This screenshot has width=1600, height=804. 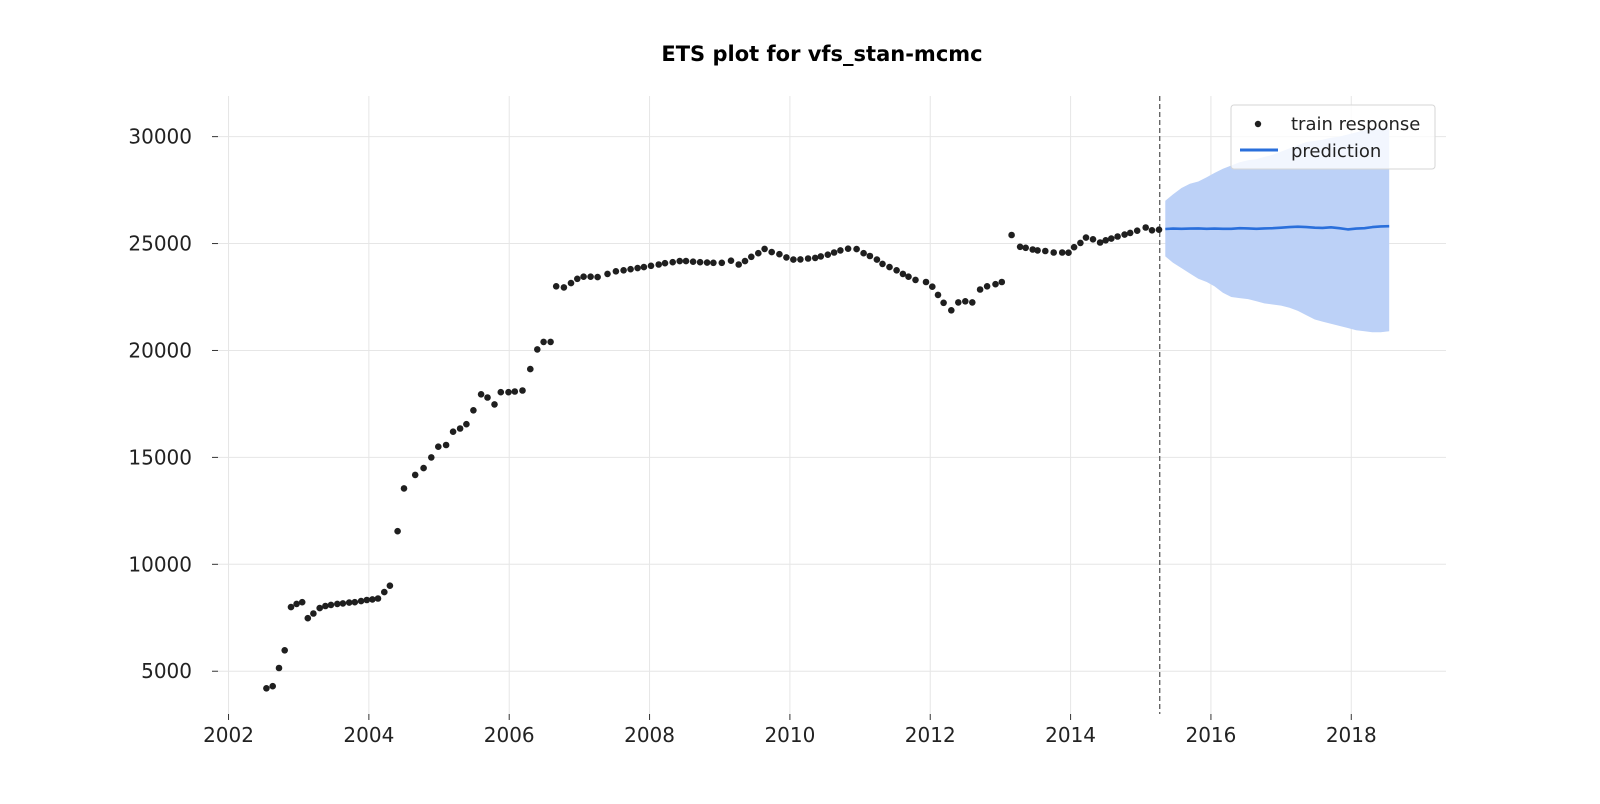 I want to click on prediction-interval-area, so click(x=1277, y=230).